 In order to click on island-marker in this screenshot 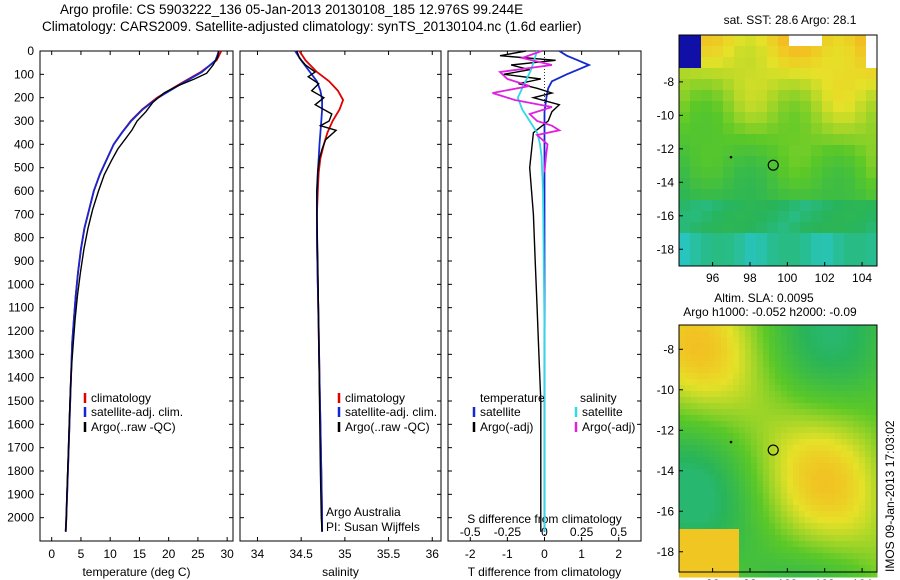, I will do `click(731, 442)`.